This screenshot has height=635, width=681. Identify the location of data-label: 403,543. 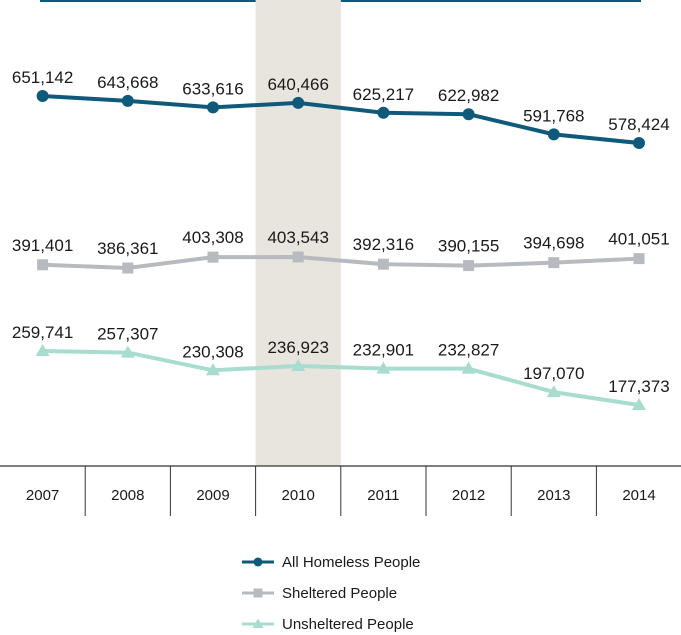
(297, 237).